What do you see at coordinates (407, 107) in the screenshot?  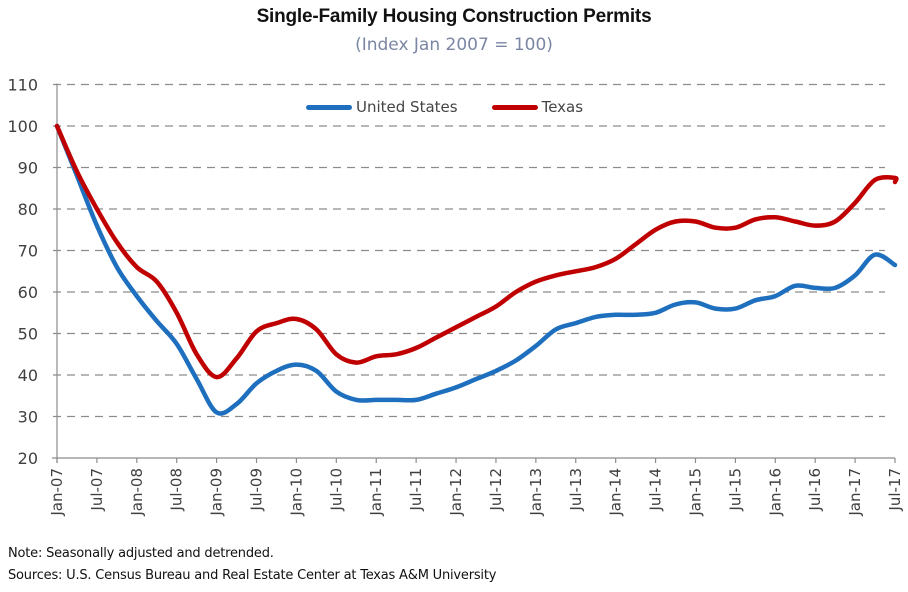 I see `legend-label-united-states: United States` at bounding box center [407, 107].